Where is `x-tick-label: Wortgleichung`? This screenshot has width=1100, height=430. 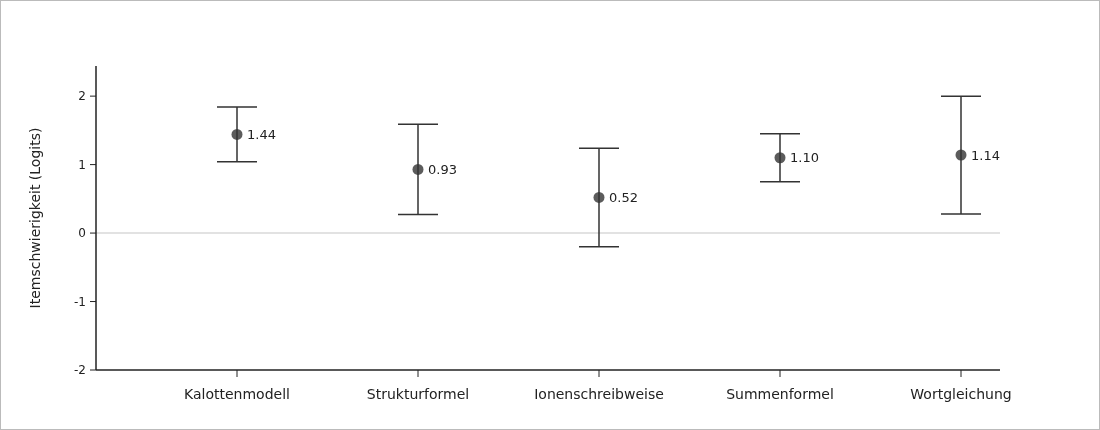 x-tick-label: Wortgleichung is located at coordinates (961, 394).